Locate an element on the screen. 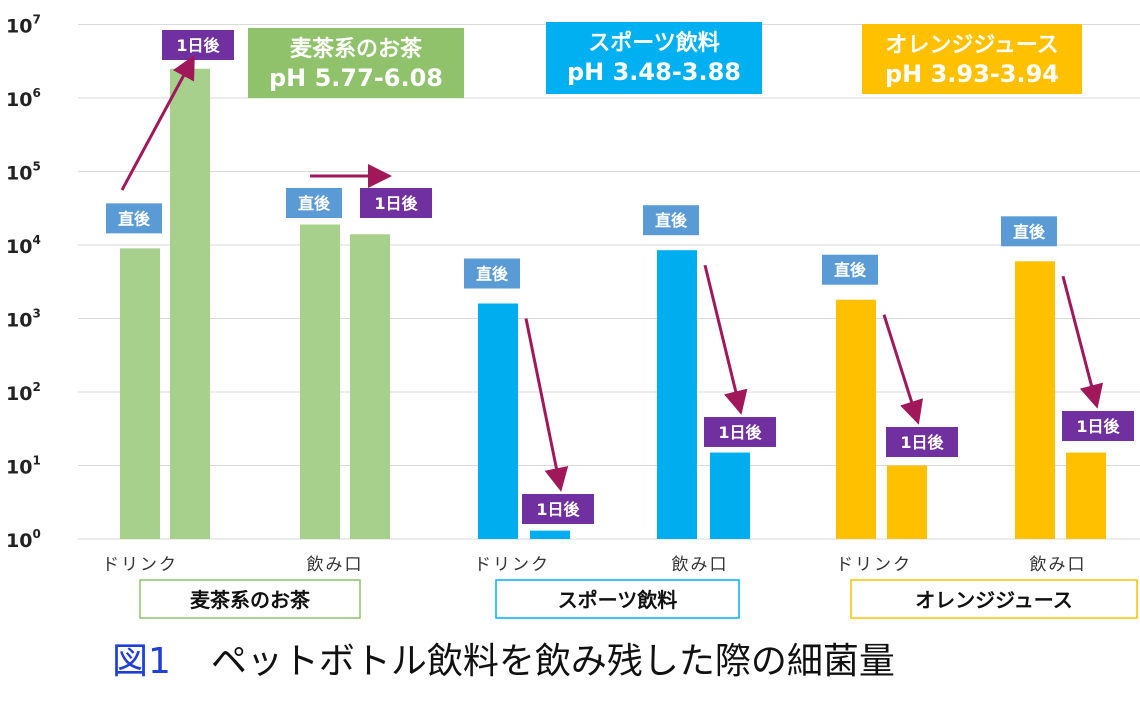 Image resolution: width=1140 pixels, height=709 pixels. group-name-label: スポーツ飲料 is located at coordinates (618, 600).